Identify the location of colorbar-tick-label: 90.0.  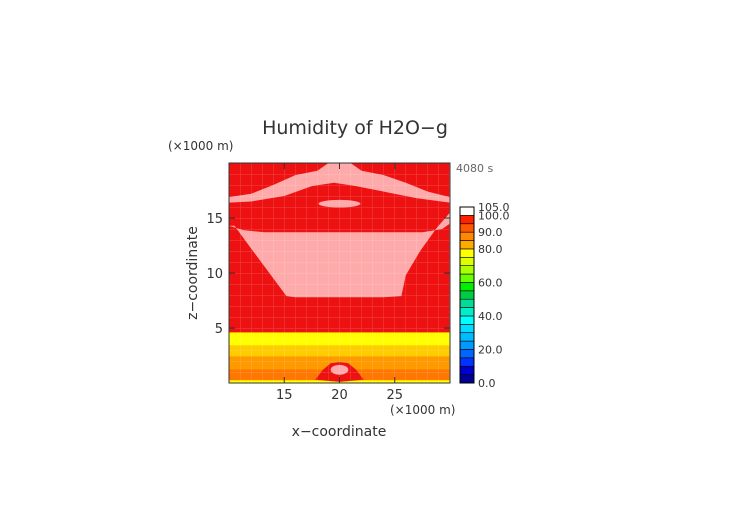
(490, 232).